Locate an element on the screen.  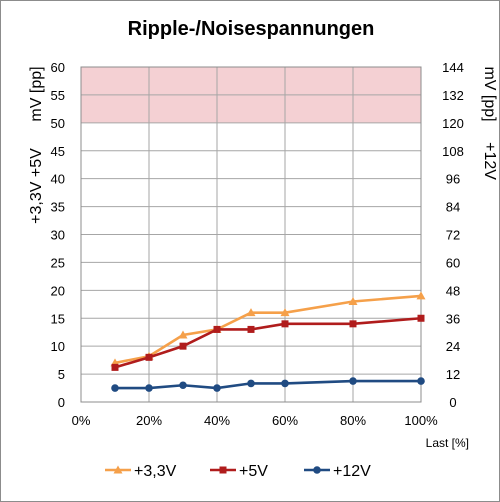
y-tick-label-left: 45 is located at coordinates (58, 151).